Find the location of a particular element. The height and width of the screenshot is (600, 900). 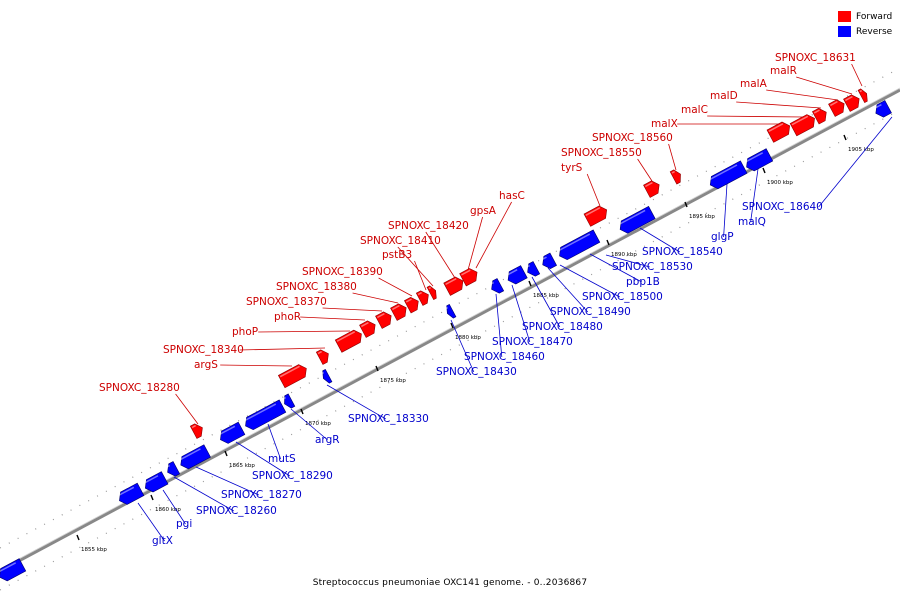

reverse-gene-label-malq: malQ is located at coordinates (752, 222).